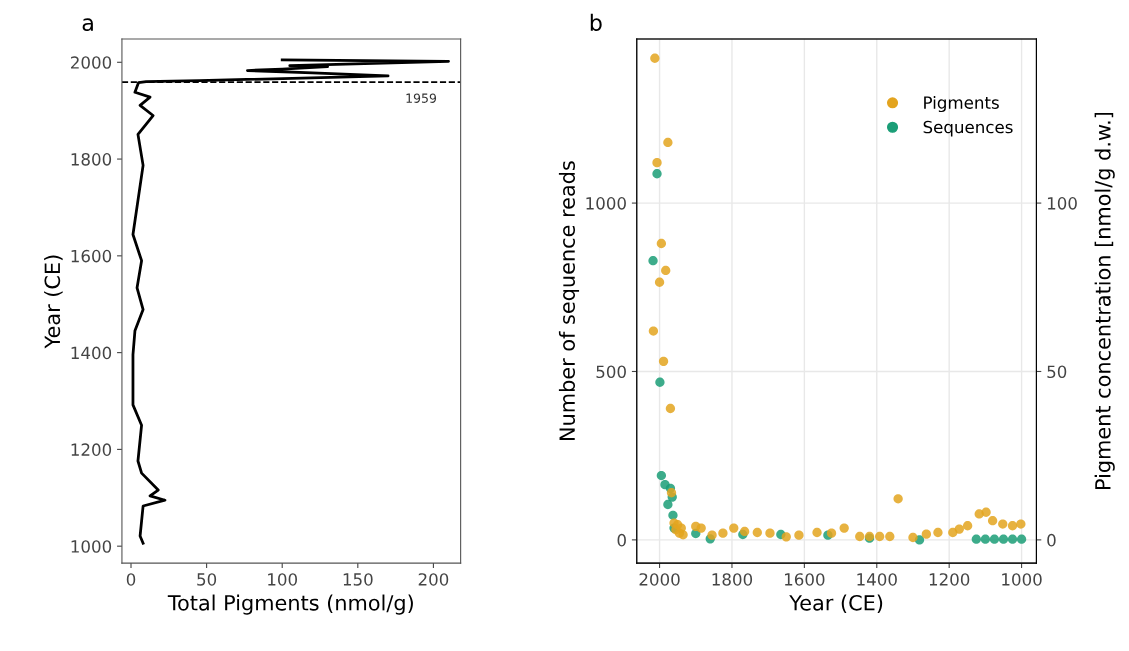 The height and width of the screenshot is (651, 1129). Describe the element at coordinates (804, 579) in the screenshot. I see `x-tick-label: 1600` at that location.